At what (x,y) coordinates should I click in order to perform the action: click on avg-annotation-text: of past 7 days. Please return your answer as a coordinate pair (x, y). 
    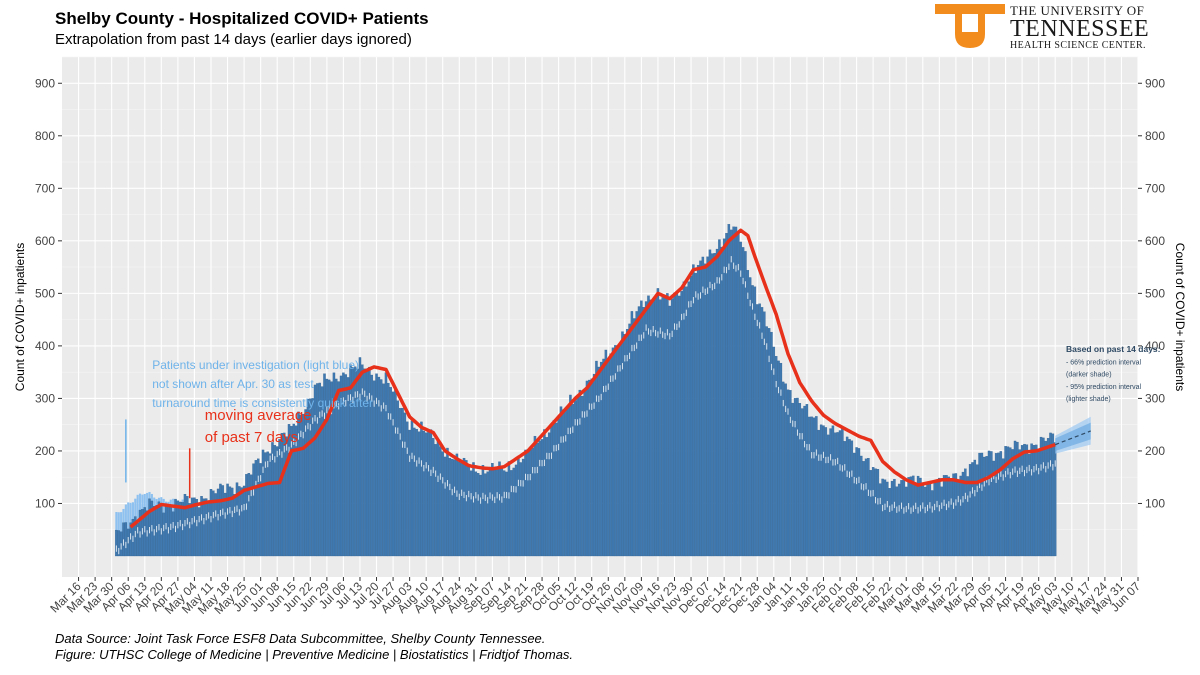
    Looking at the image, I should click on (251, 437).